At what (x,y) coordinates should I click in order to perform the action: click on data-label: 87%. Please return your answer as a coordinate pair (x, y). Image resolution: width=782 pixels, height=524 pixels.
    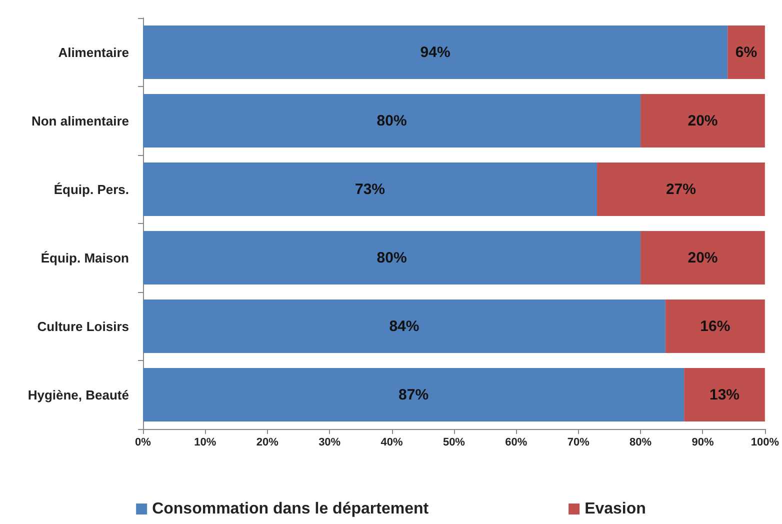
    Looking at the image, I should click on (413, 395).